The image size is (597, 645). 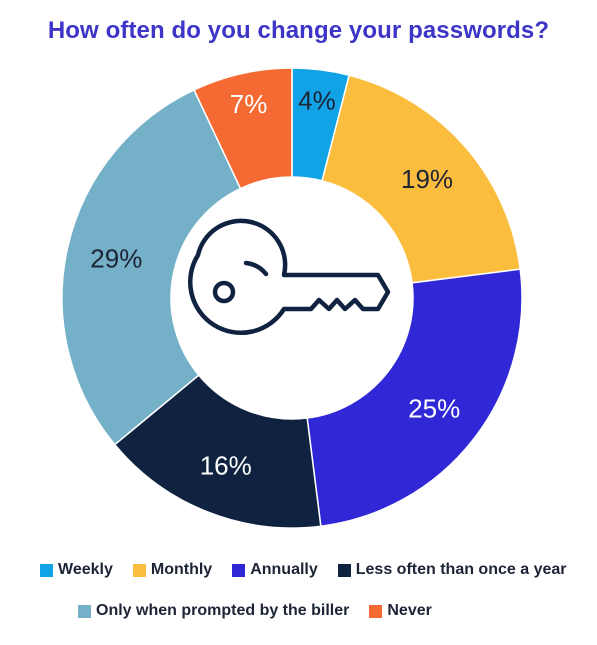 What do you see at coordinates (289, 276) in the screenshot?
I see `key-icon` at bounding box center [289, 276].